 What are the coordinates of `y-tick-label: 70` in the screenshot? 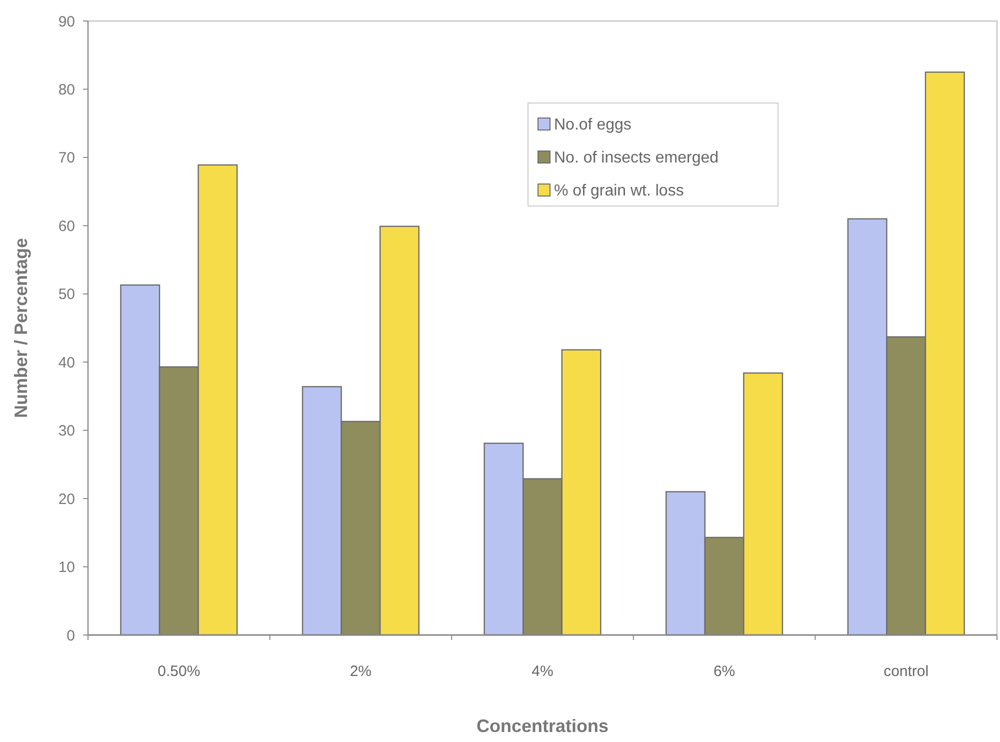 It's located at (66, 158).